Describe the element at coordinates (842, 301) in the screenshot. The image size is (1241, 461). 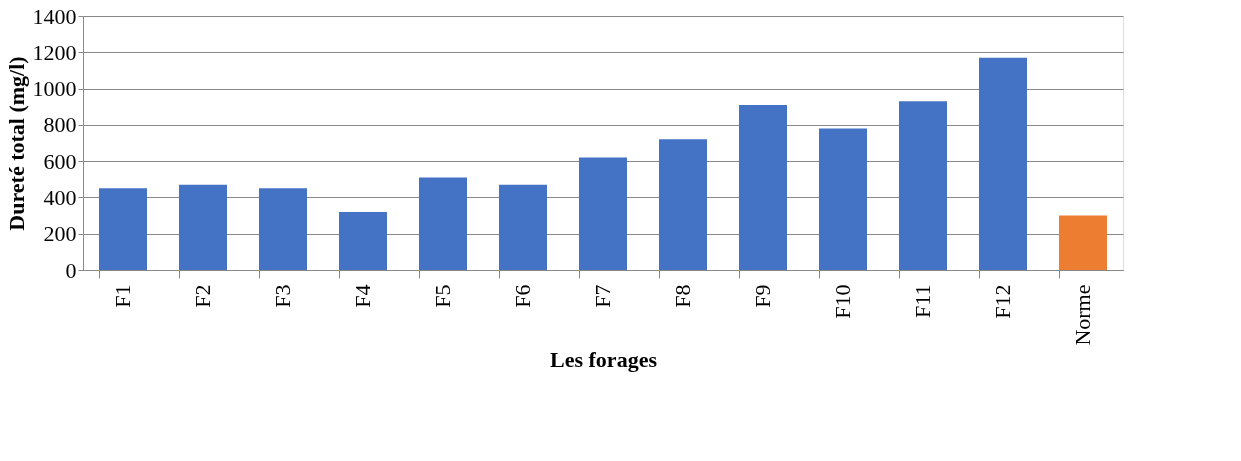
I see `x-tick-label: F10` at that location.